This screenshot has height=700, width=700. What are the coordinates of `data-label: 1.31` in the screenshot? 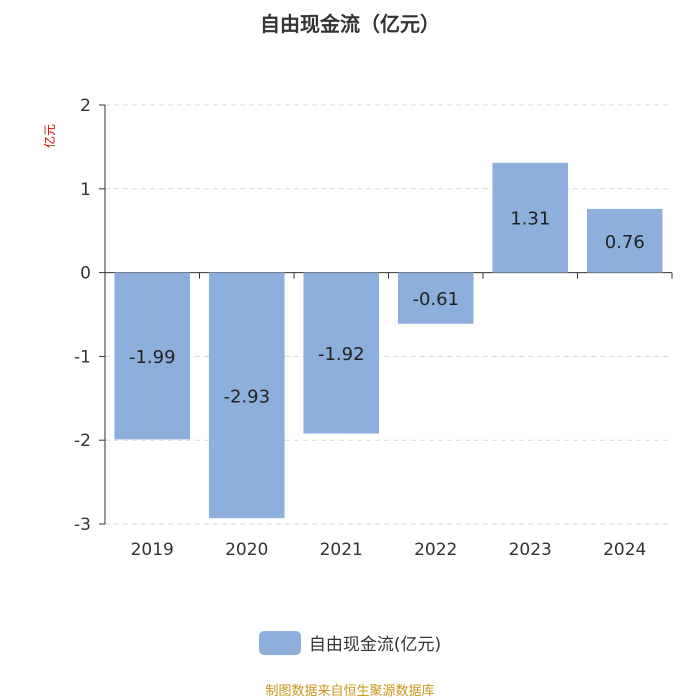 It's located at (530, 219).